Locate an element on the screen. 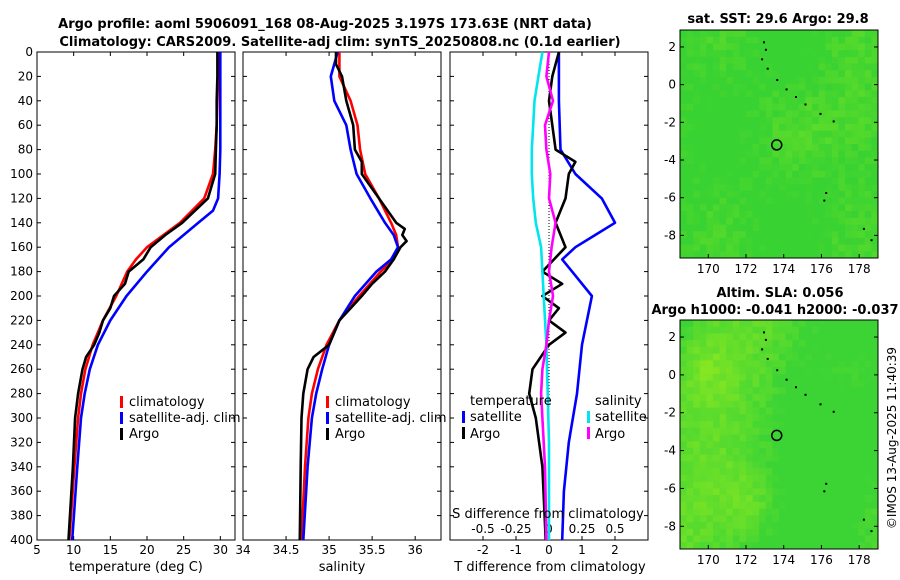  x-tick-label: 2 is located at coordinates (615, 550).